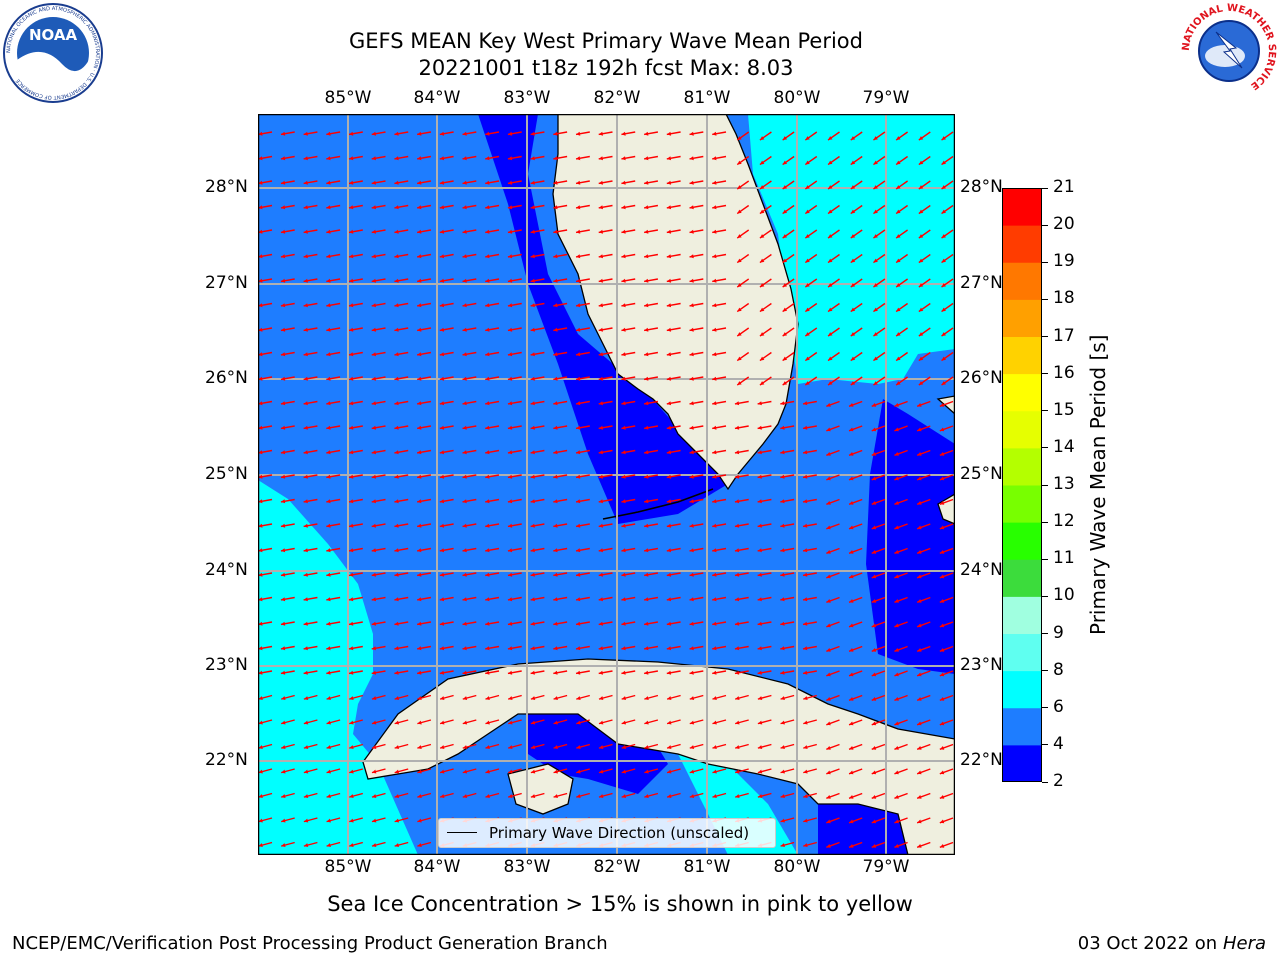 Image resolution: width=1280 pixels, height=960 pixels. I want to click on lat-label-right-22n: 22°N, so click(981, 760).